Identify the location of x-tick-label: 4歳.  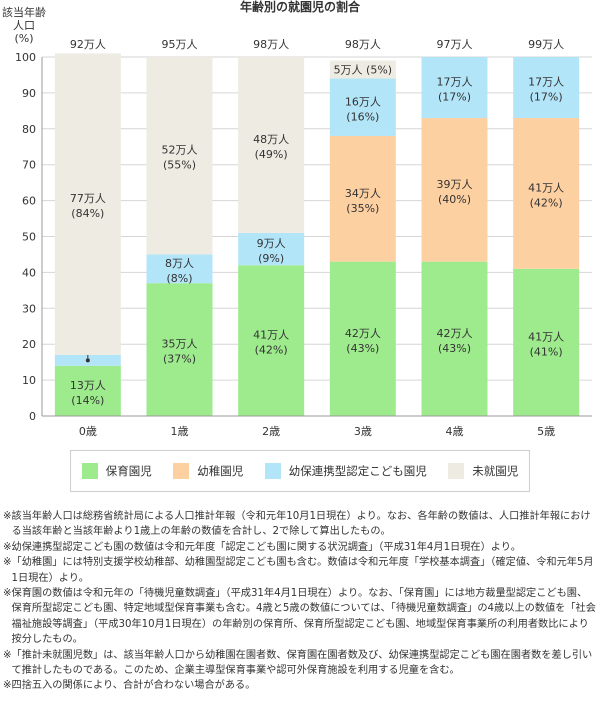
(455, 431).